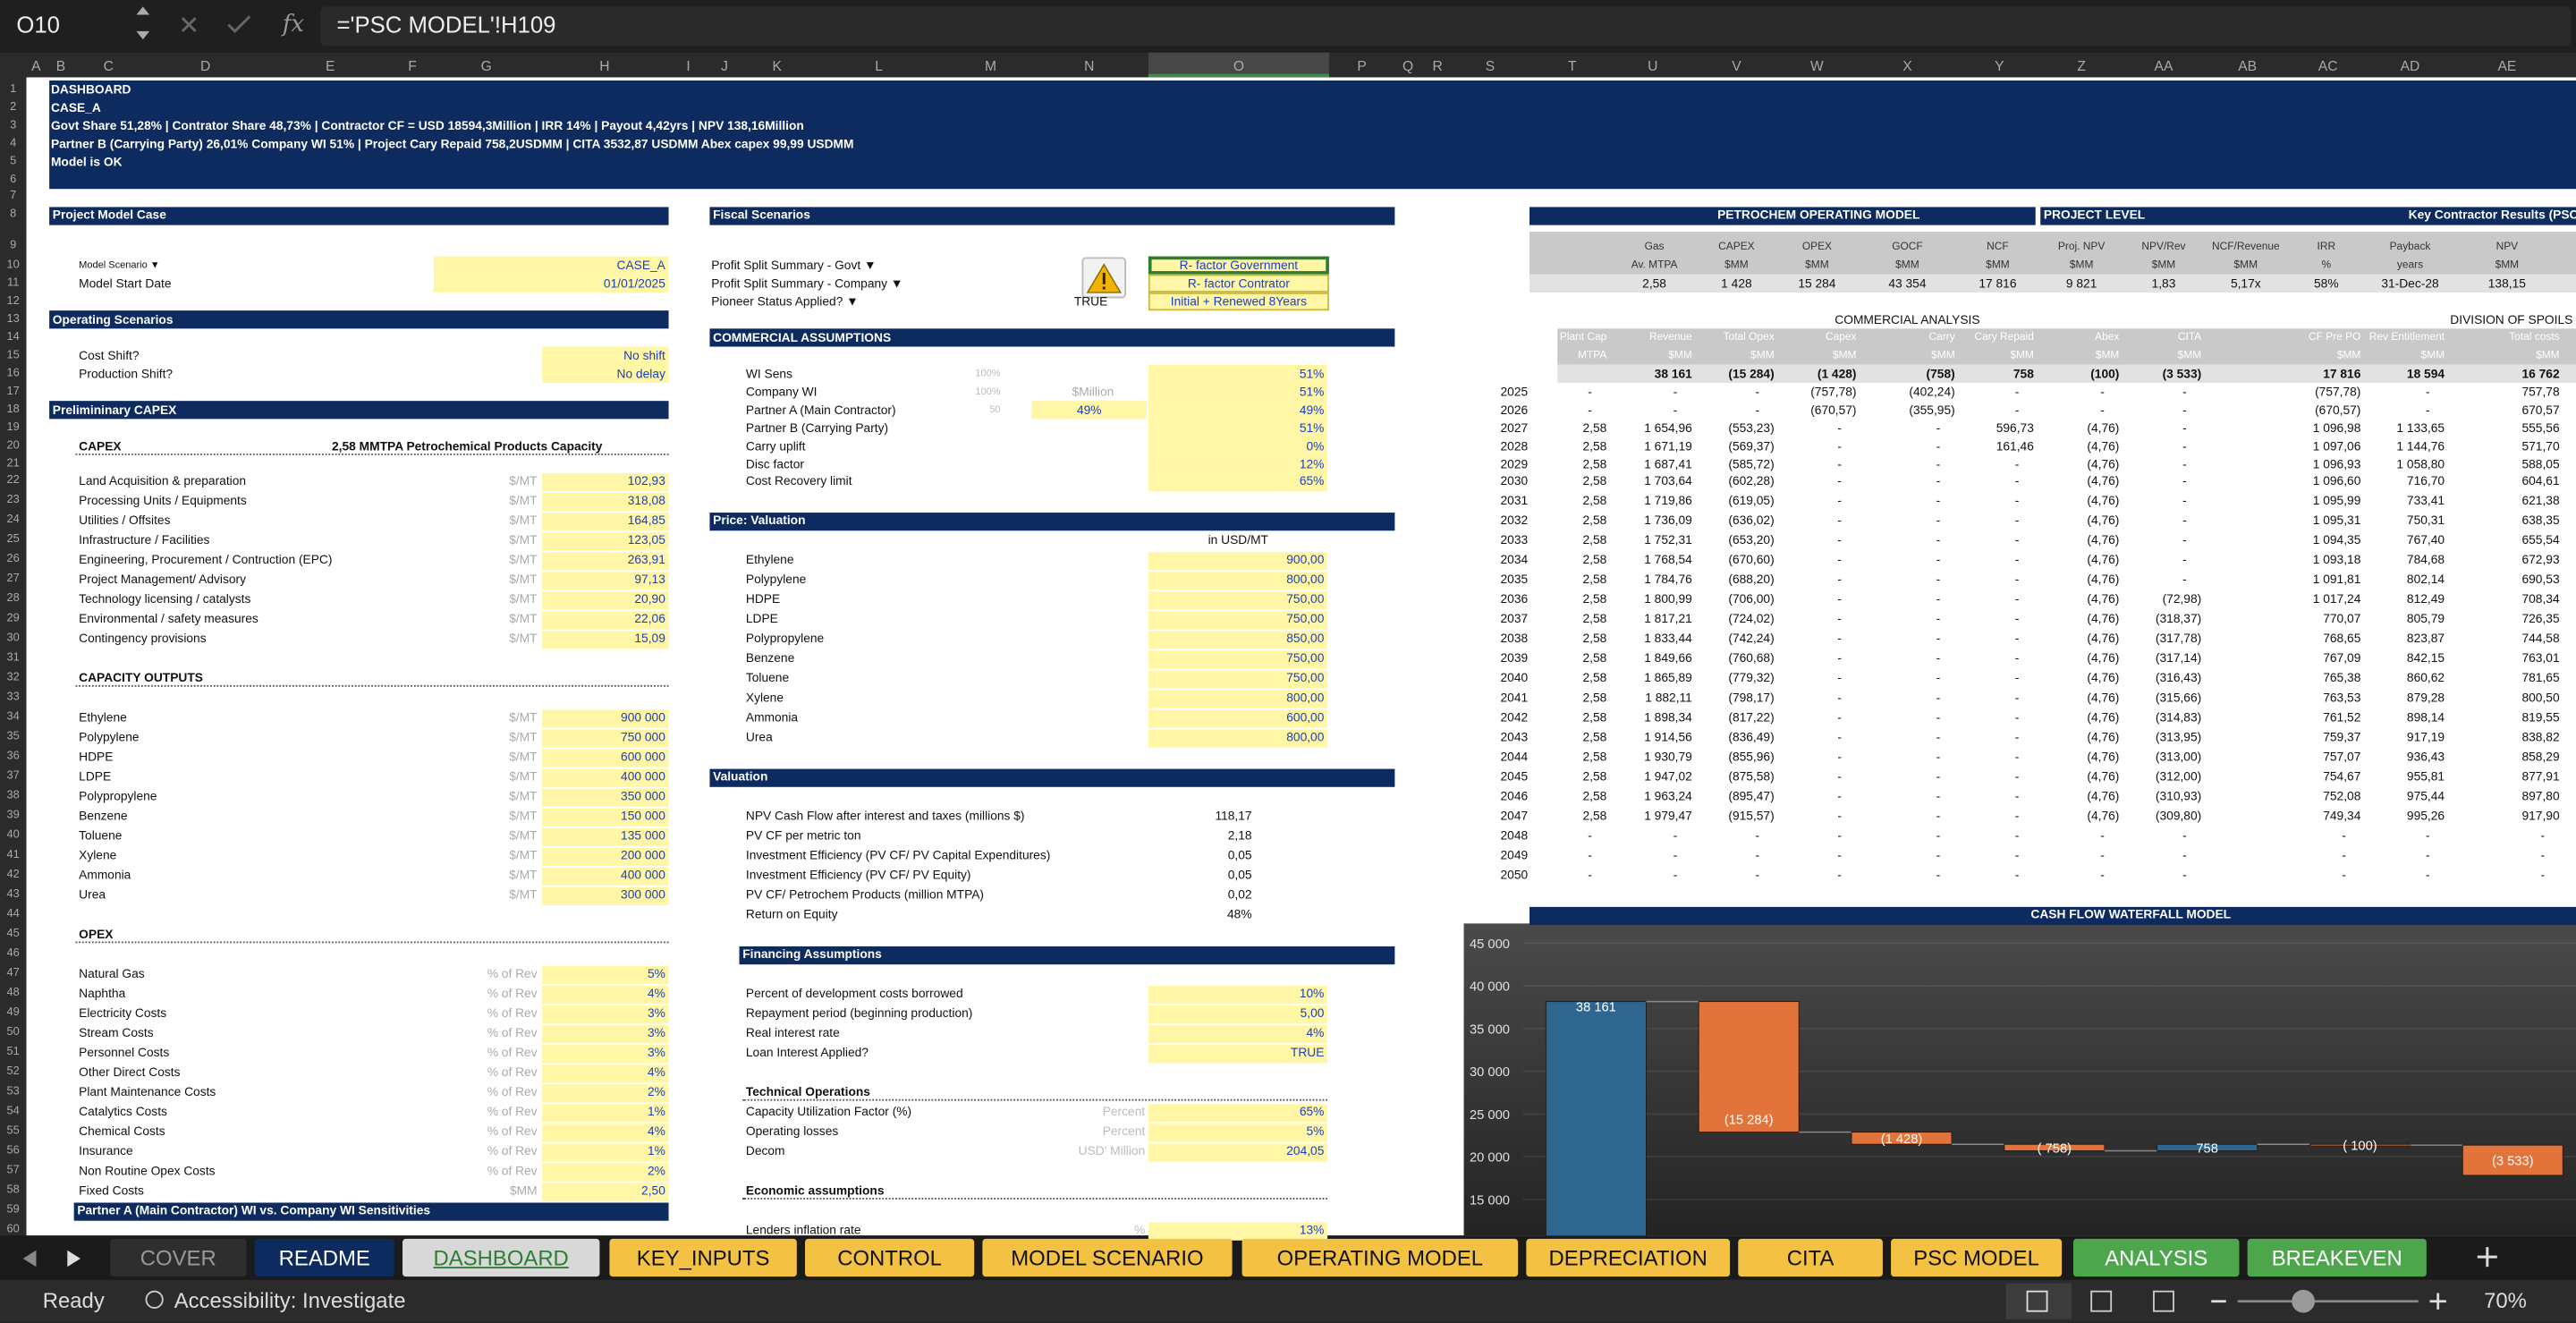 The width and height of the screenshot is (2576, 1323). What do you see at coordinates (2505, 1300) in the screenshot?
I see `zoom-level: 70%` at bounding box center [2505, 1300].